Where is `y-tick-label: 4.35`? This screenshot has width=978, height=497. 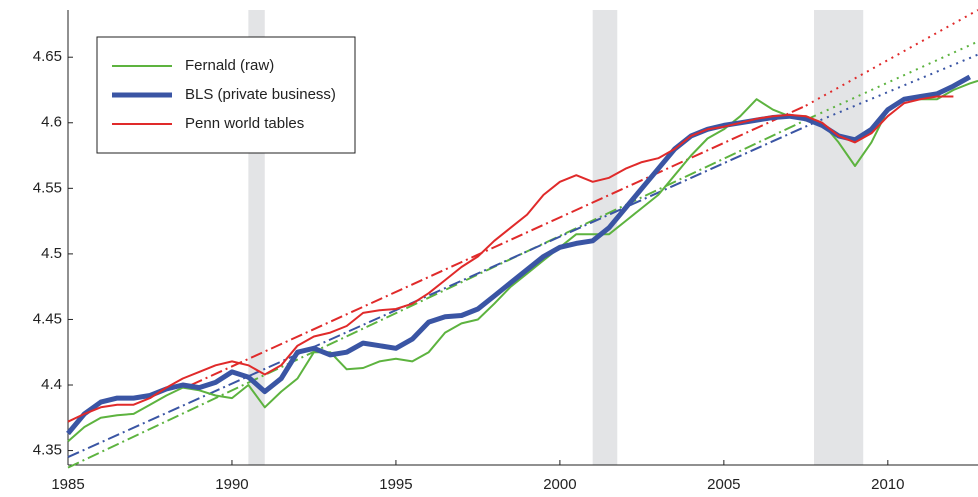
y-tick-label: 4.35 is located at coordinates (47, 450).